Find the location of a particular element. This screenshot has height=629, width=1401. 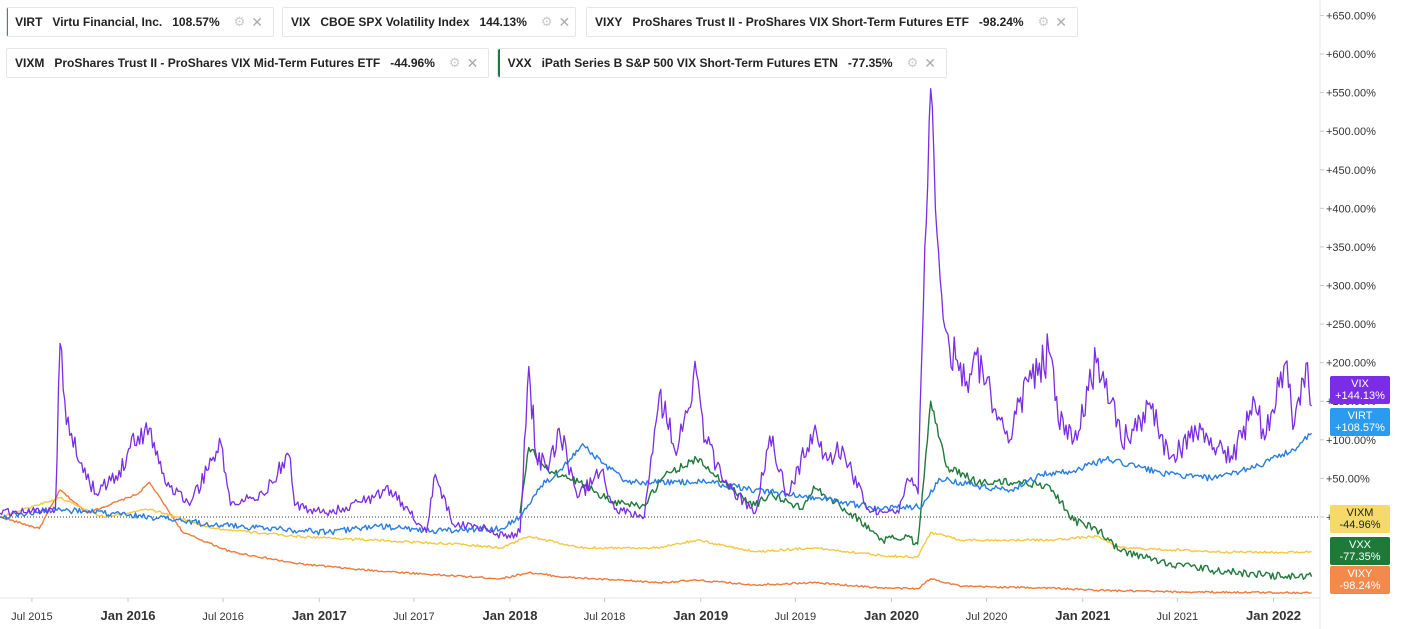

y-tick-label: +600.00% is located at coordinates (1351, 55).